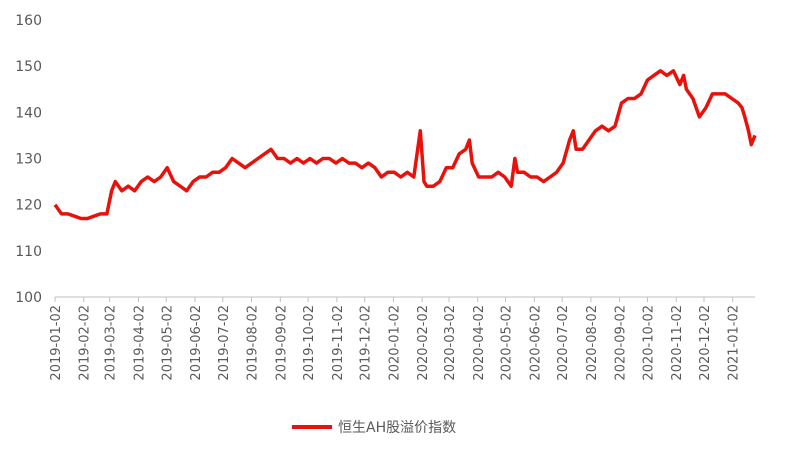  What do you see at coordinates (397, 428) in the screenshot?
I see `legend-label: 恒生AH股溢价指数` at bounding box center [397, 428].